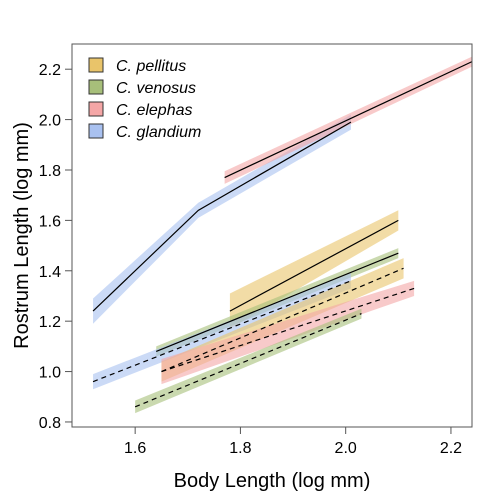 This screenshot has height=500, width=500. What do you see at coordinates (272, 481) in the screenshot?
I see `x-axis-title: Body Length (log mm)` at bounding box center [272, 481].